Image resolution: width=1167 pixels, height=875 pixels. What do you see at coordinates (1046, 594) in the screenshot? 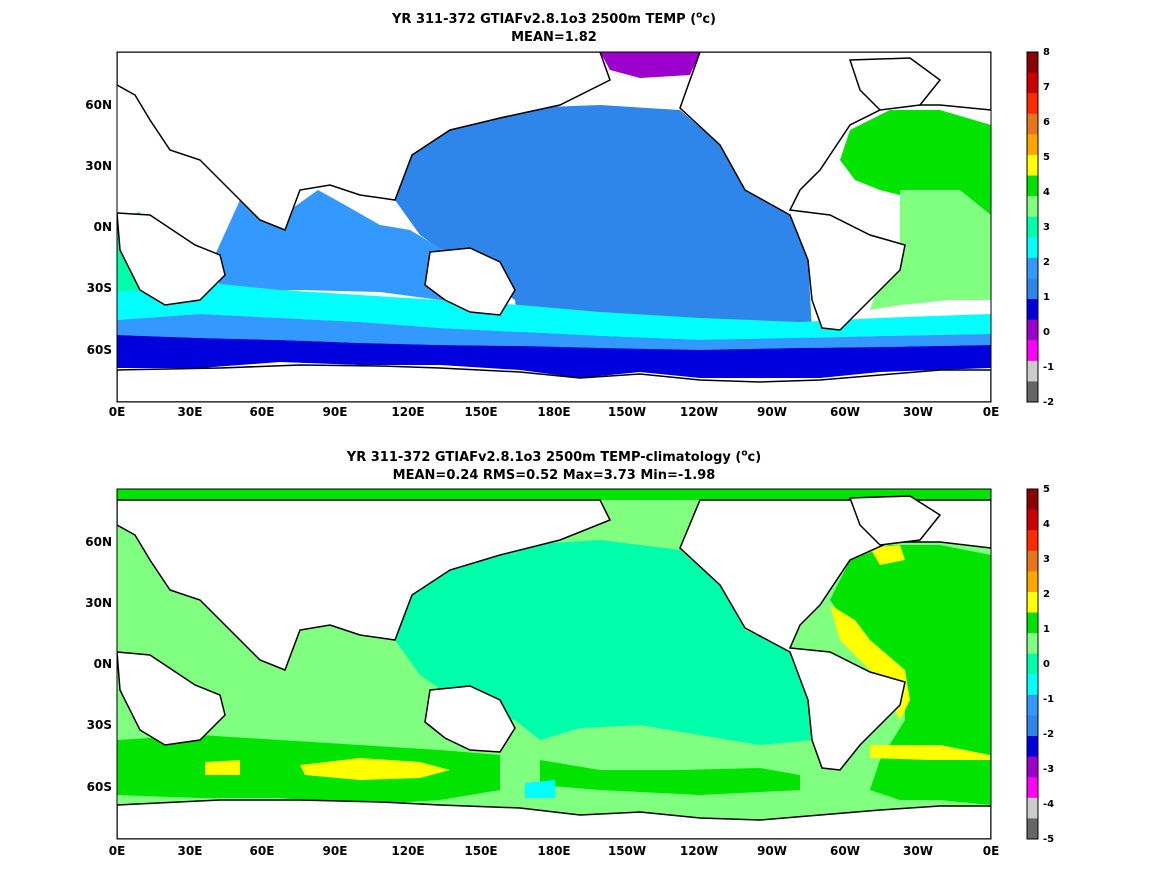
I see `bottom-cb-tick-3: 2` at bounding box center [1046, 594].